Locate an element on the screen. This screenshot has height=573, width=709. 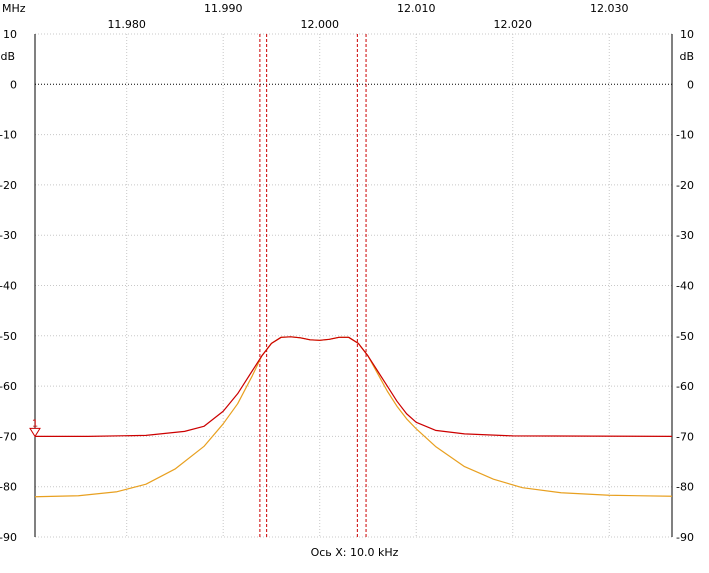
y-tick-label-left: -80 is located at coordinates (8, 487).